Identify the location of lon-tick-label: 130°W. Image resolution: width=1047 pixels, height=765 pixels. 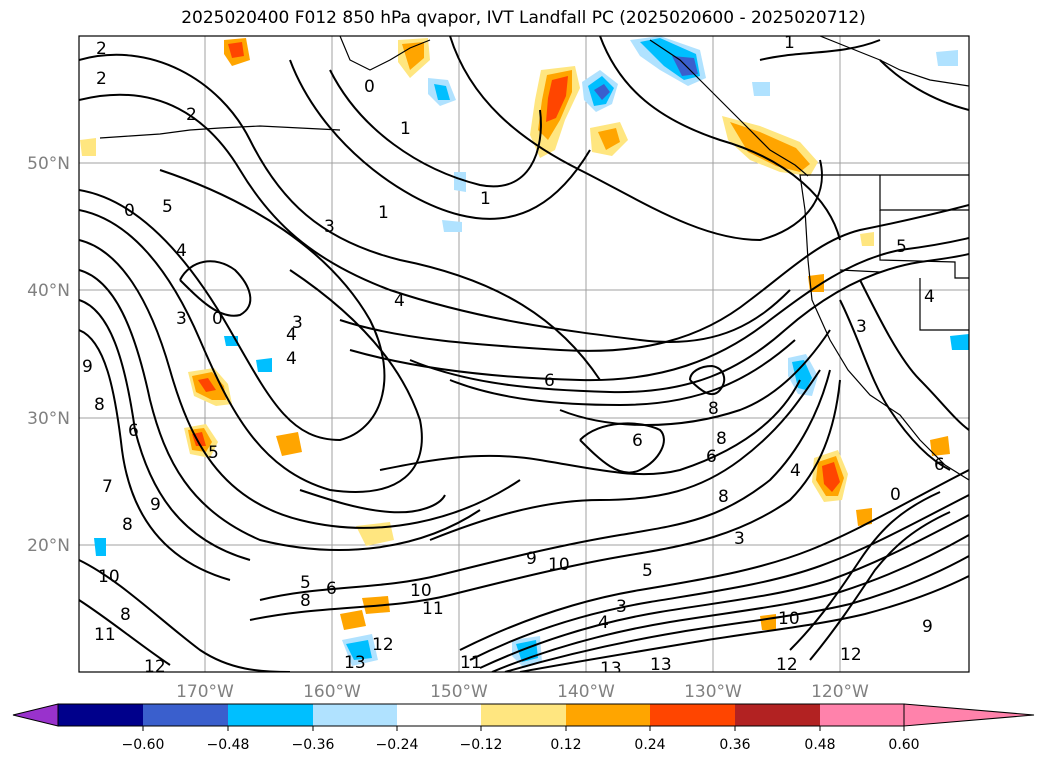
(713, 692).